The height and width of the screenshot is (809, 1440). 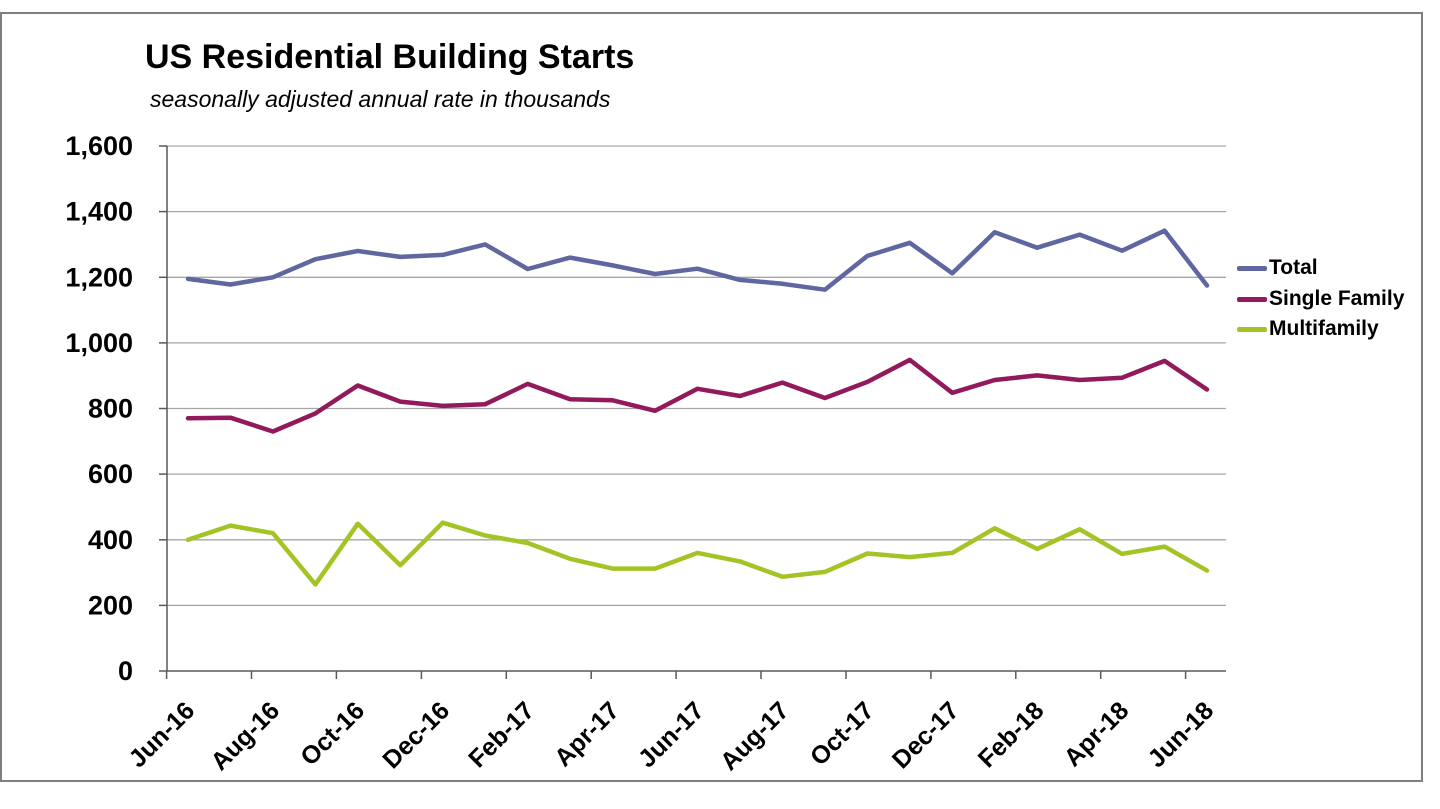 What do you see at coordinates (1252, 268) in the screenshot?
I see `legend-swatch-total` at bounding box center [1252, 268].